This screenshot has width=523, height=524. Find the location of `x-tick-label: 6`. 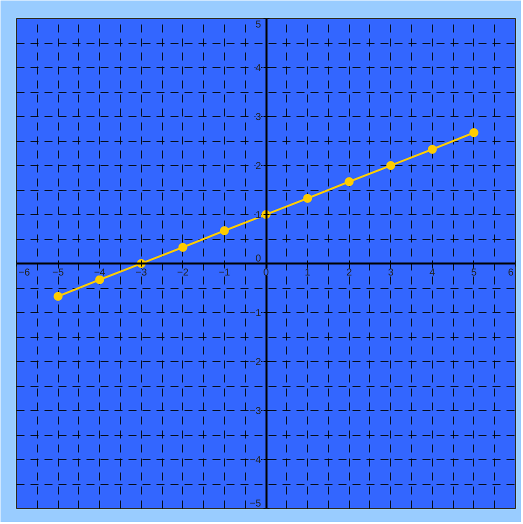

x-tick-label: 6 is located at coordinates (511, 273).